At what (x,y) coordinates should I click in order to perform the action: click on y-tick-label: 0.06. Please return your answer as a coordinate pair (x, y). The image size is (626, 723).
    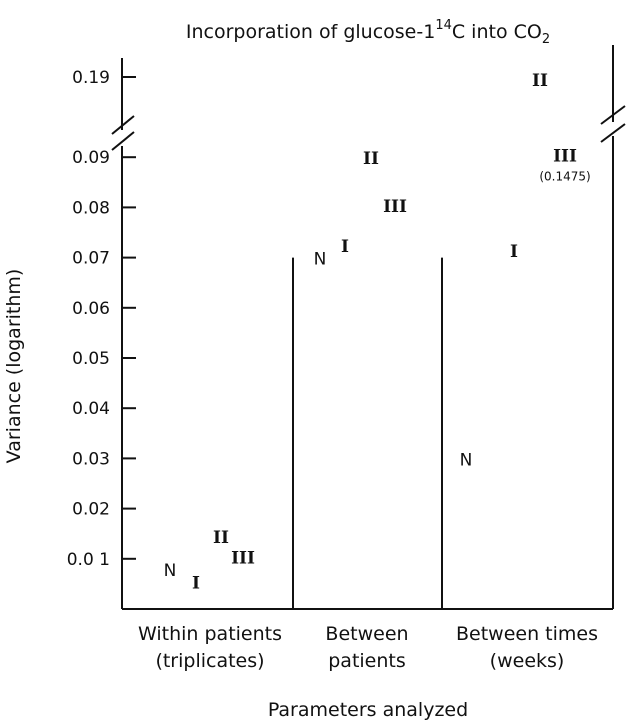
    Looking at the image, I should click on (91, 309).